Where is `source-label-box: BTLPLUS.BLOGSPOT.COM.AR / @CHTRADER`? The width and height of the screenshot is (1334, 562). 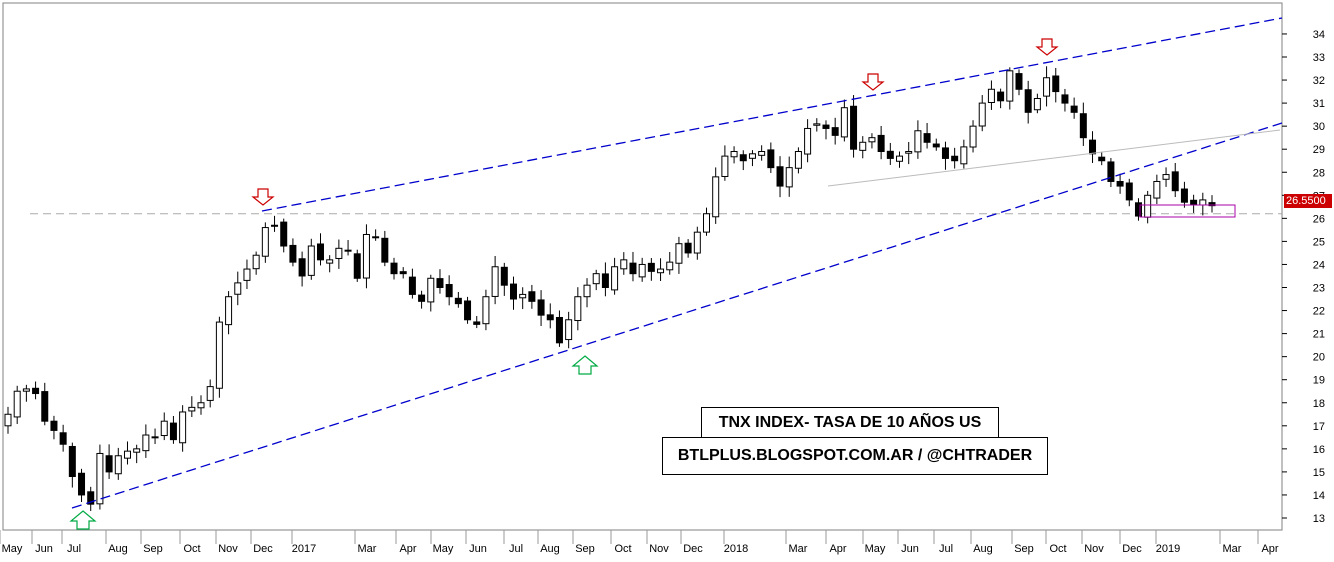
source-label-box: BTLPLUS.BLOGSPOT.COM.AR / @CHTRADER is located at coordinates (855, 456).